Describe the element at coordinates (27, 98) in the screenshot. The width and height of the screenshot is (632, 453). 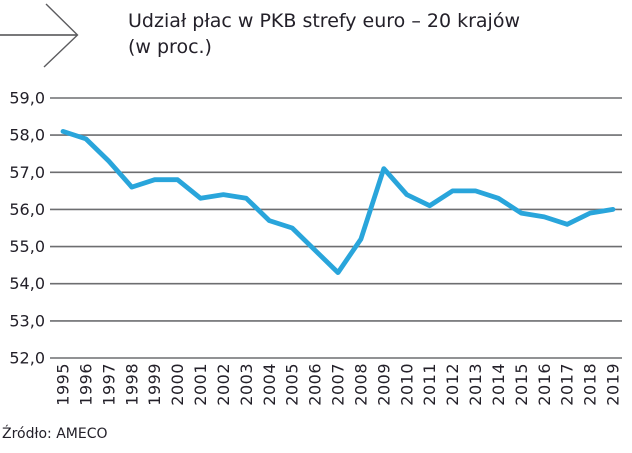
I see `y-axis-tick-label: 59,0` at that location.